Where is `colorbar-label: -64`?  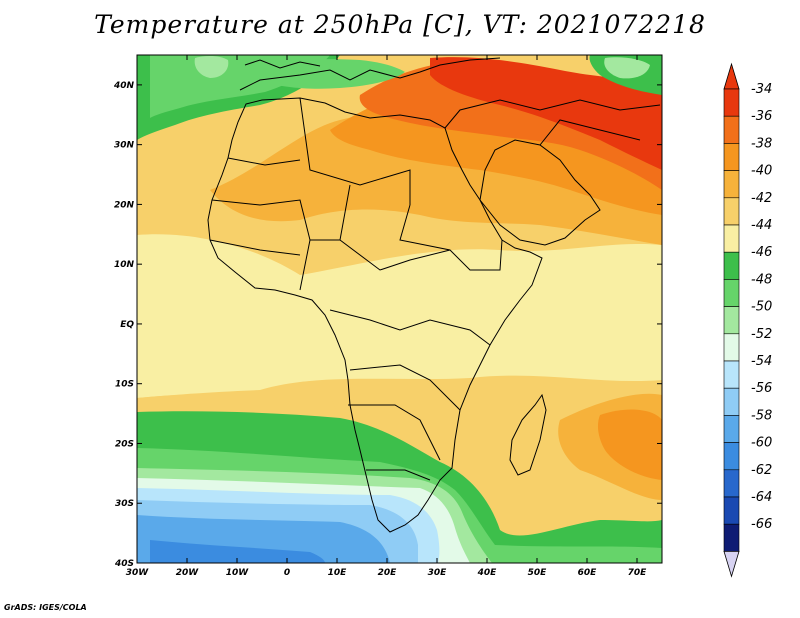 colorbar-label: -64 is located at coordinates (761, 497).